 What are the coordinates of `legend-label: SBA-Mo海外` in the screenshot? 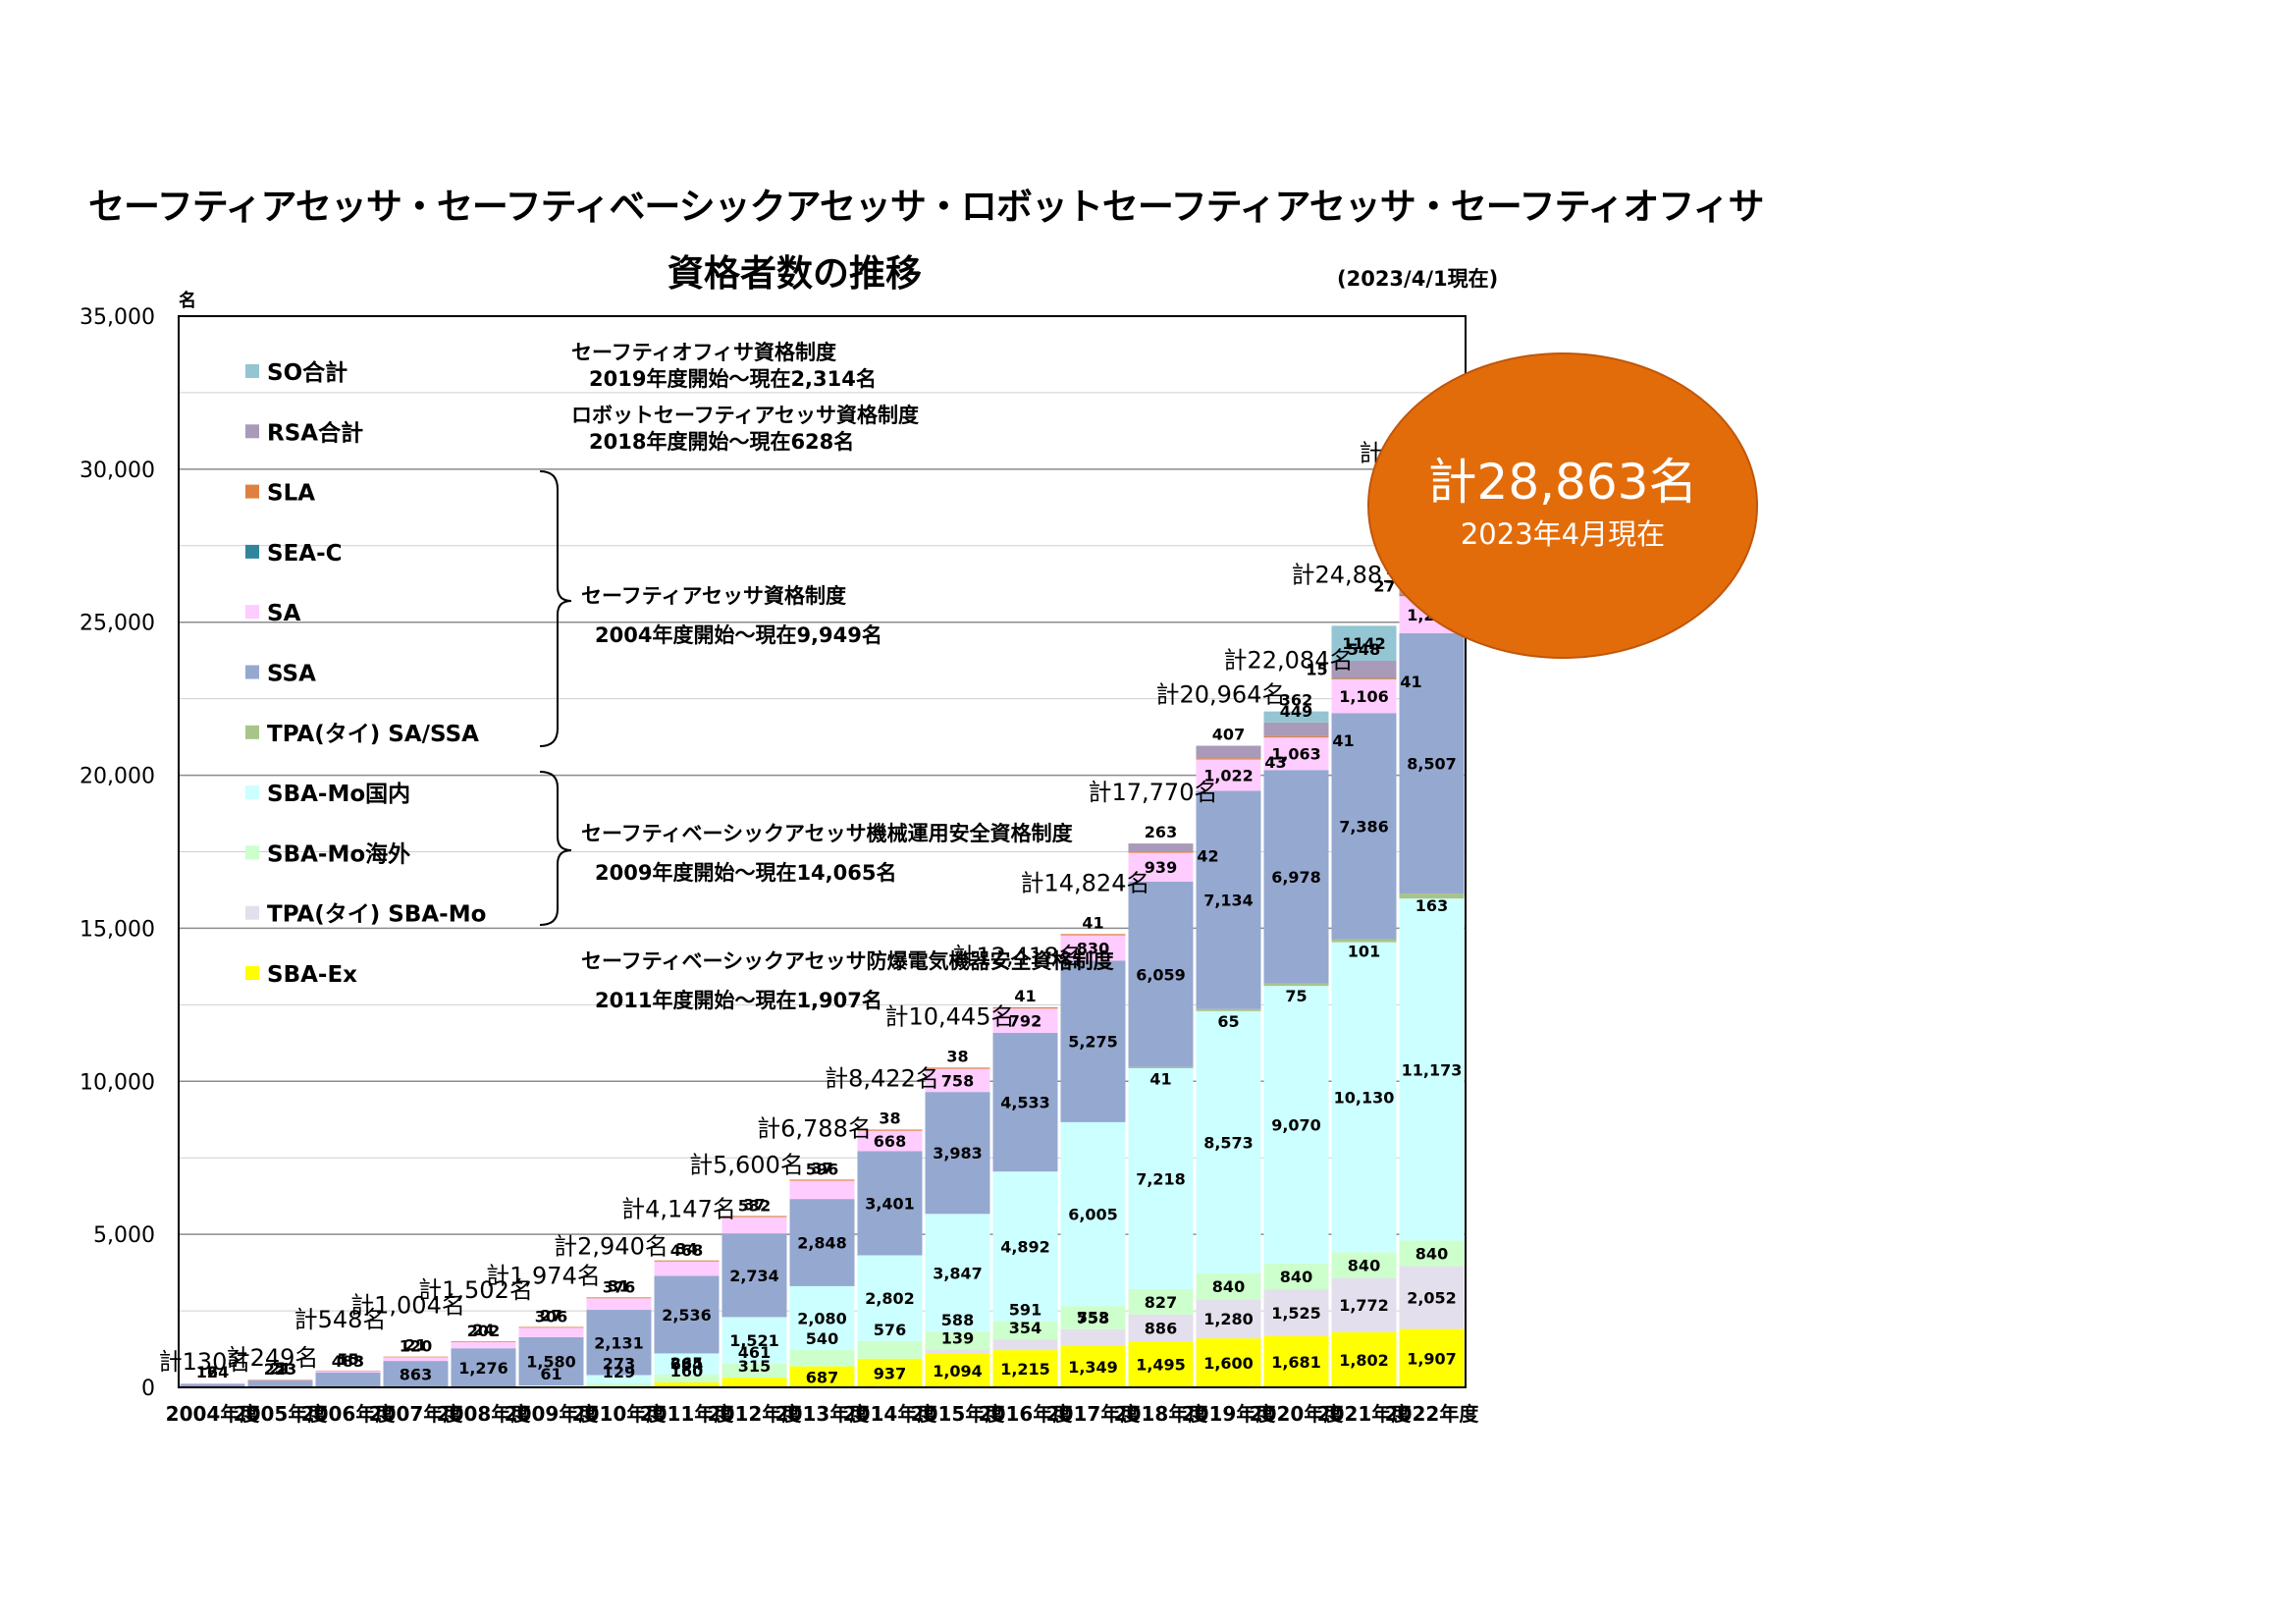 It's located at (338, 853).